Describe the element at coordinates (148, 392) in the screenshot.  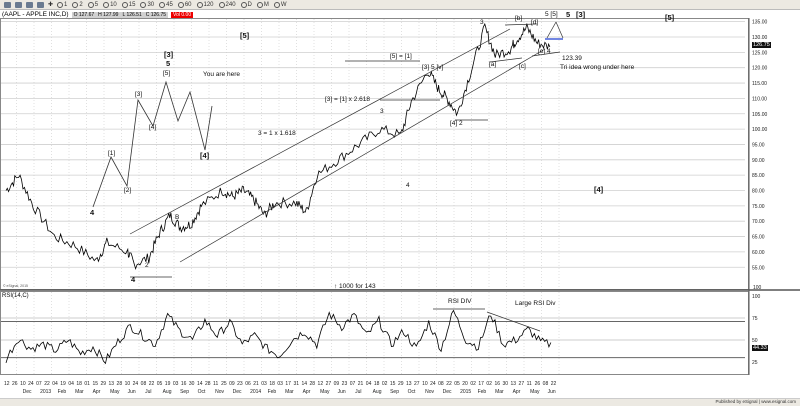
I see `time-tick-month: Jul` at that location.